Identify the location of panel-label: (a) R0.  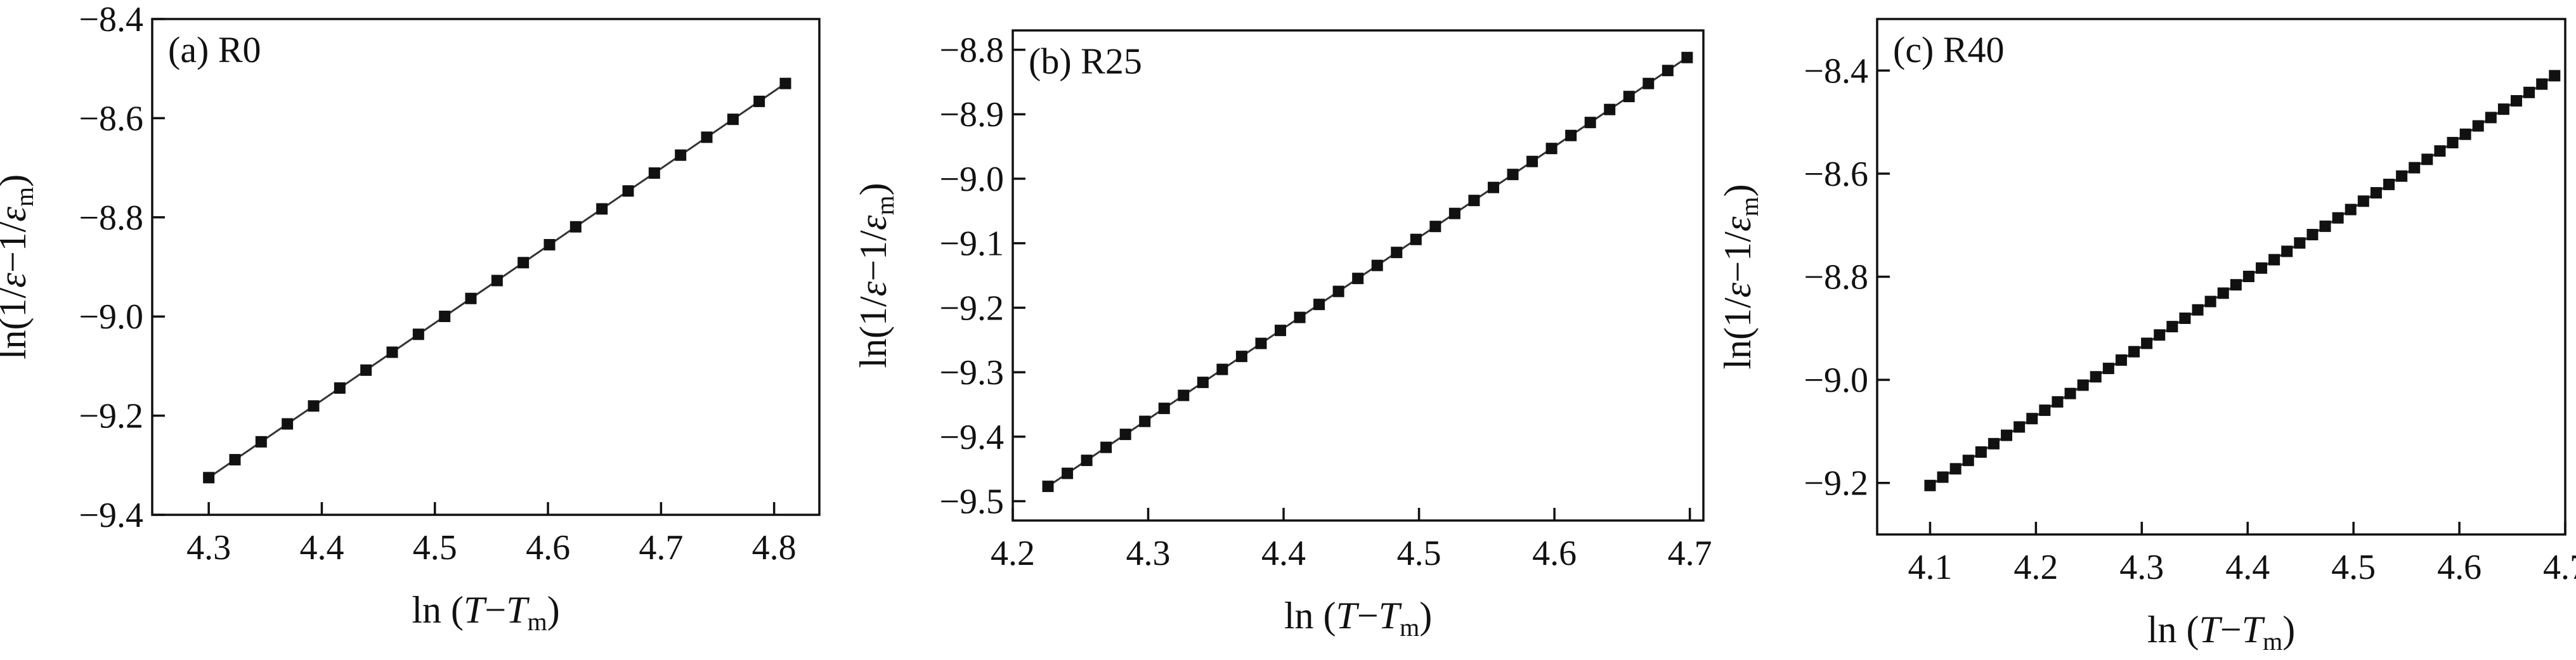
(215, 49).